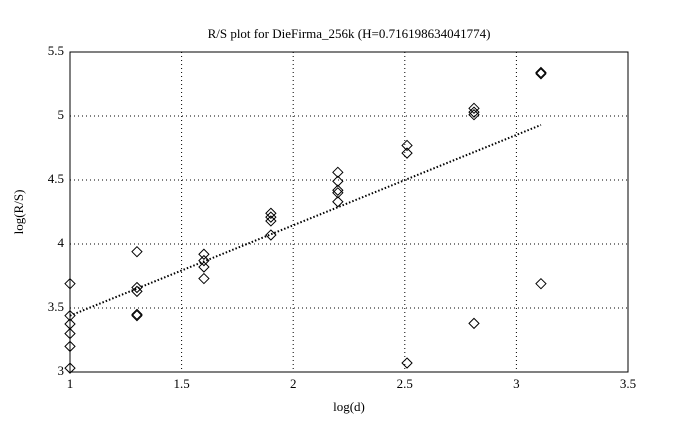 This screenshot has width=686, height=430. What do you see at coordinates (516, 383) in the screenshot?
I see `x-tick-label: 3` at bounding box center [516, 383].